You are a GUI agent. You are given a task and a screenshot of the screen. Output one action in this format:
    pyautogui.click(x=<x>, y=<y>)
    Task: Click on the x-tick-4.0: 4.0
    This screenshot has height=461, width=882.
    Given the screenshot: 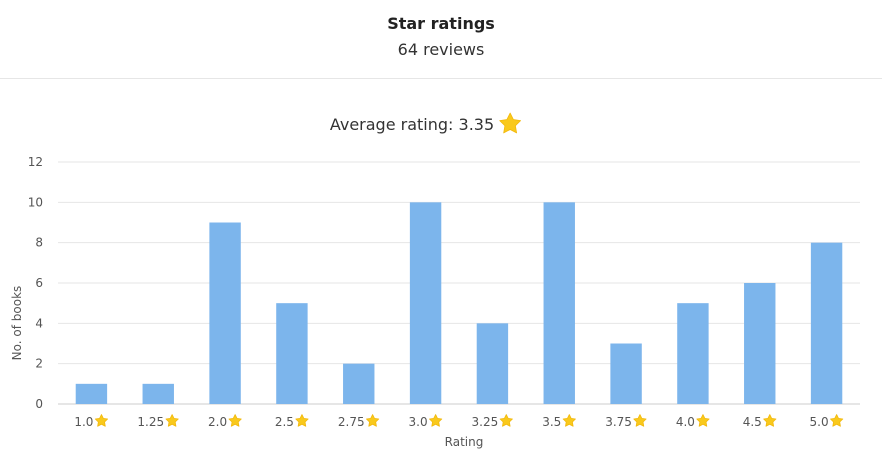 What is the action you would take?
    pyautogui.click(x=693, y=421)
    